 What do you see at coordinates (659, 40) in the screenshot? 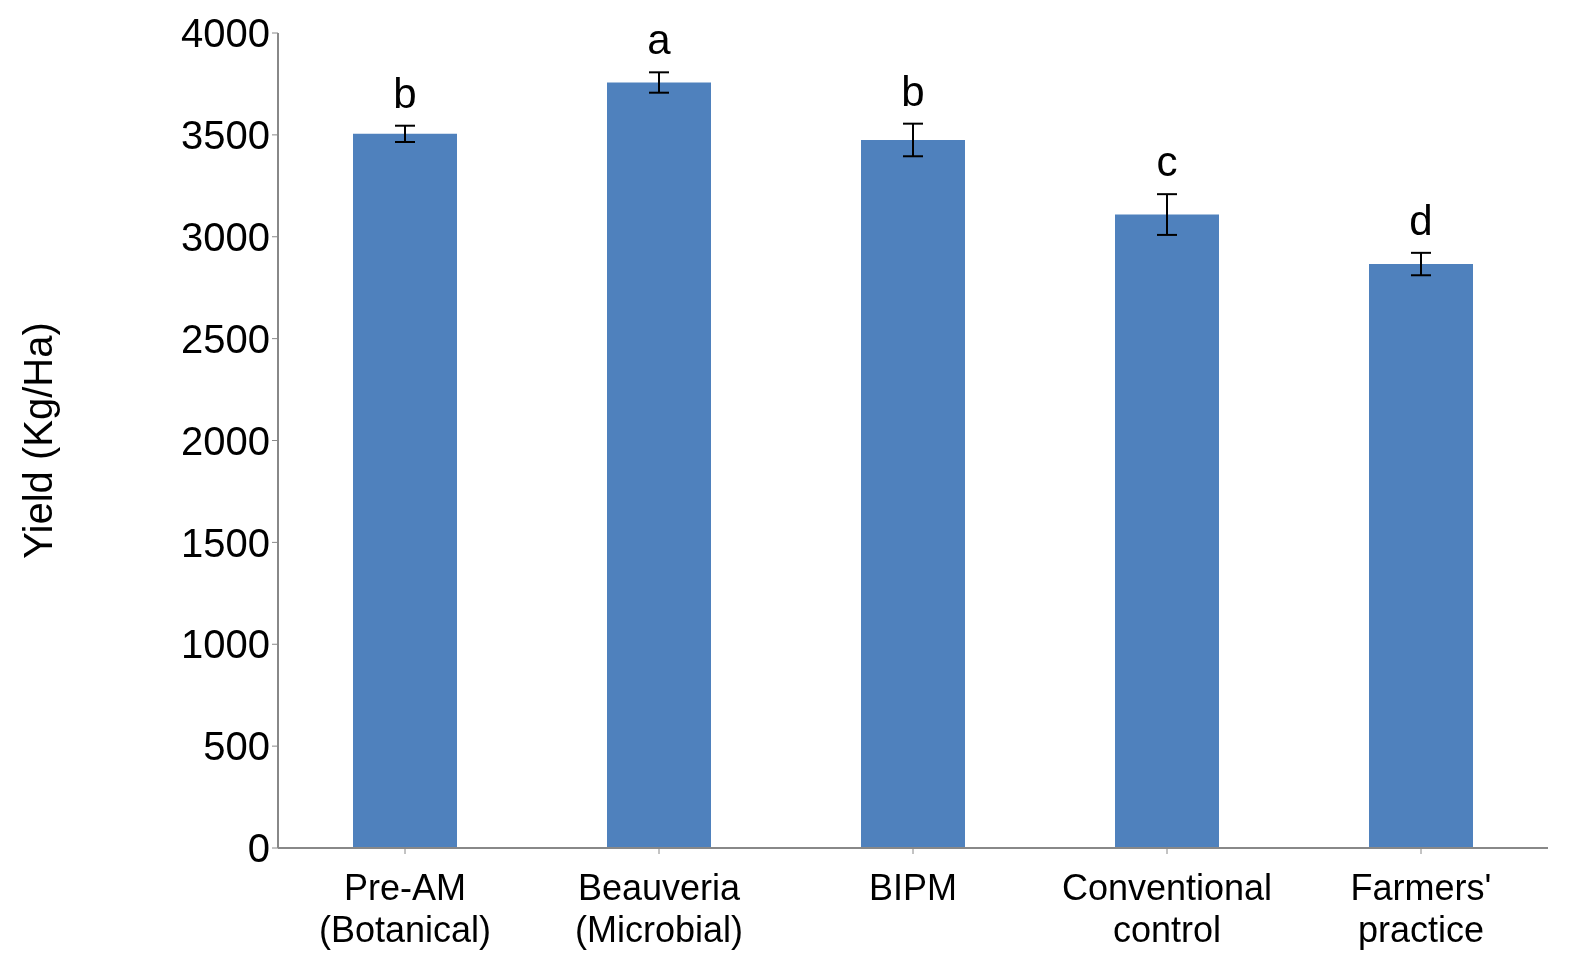
I see `annotation: a` at bounding box center [659, 40].